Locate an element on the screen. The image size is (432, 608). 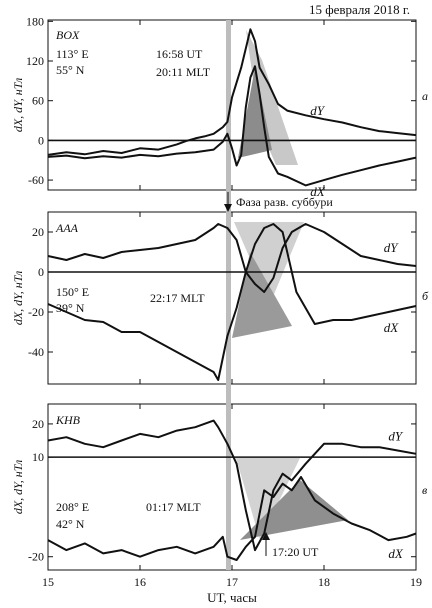
x-tick-label: 16 is located at coordinates (140, 582).